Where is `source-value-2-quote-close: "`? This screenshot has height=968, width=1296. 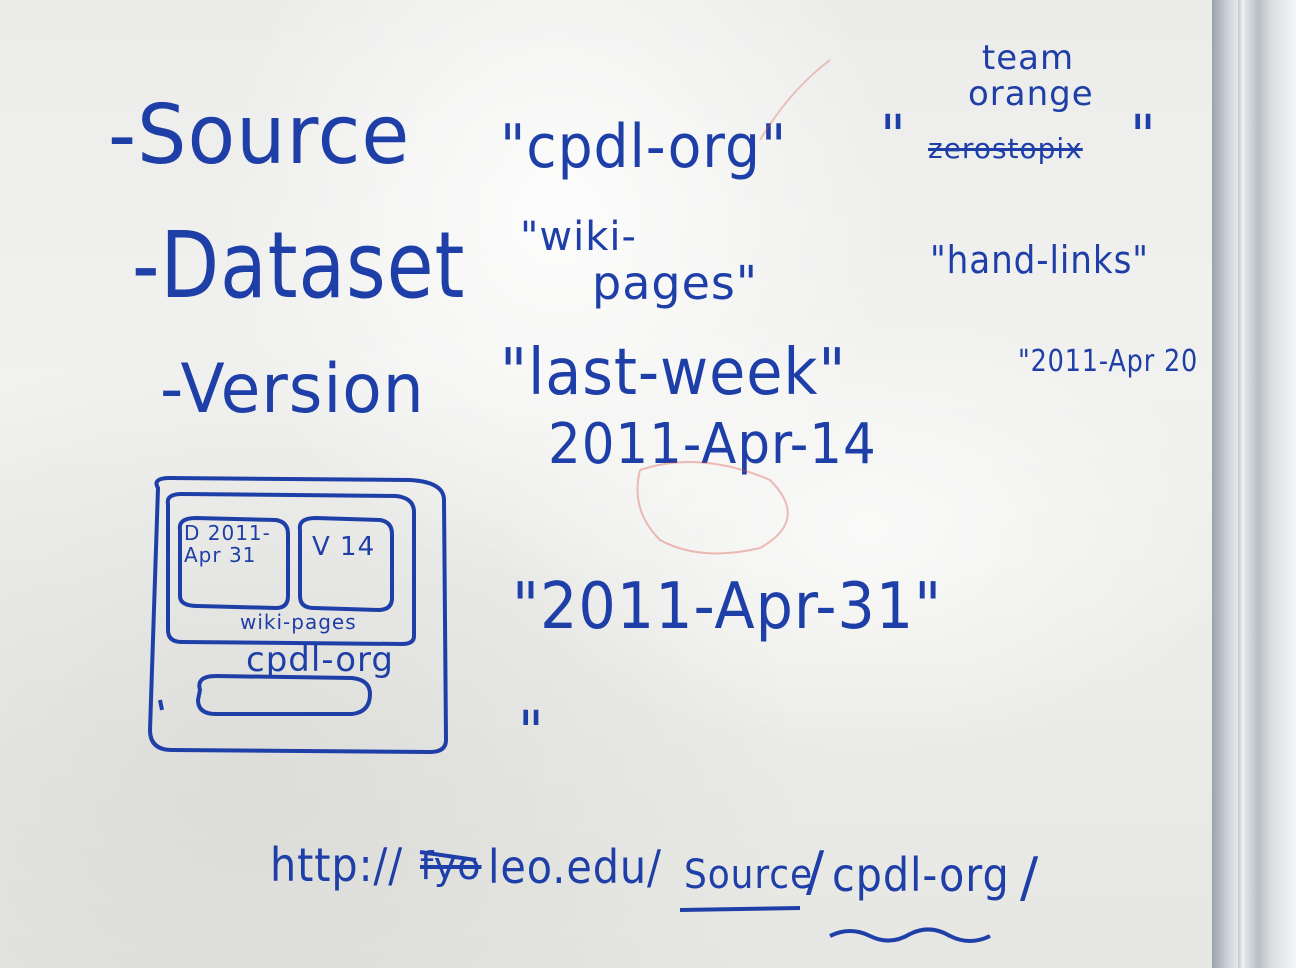 source-value-2-quote-close: " is located at coordinates (1143, 136).